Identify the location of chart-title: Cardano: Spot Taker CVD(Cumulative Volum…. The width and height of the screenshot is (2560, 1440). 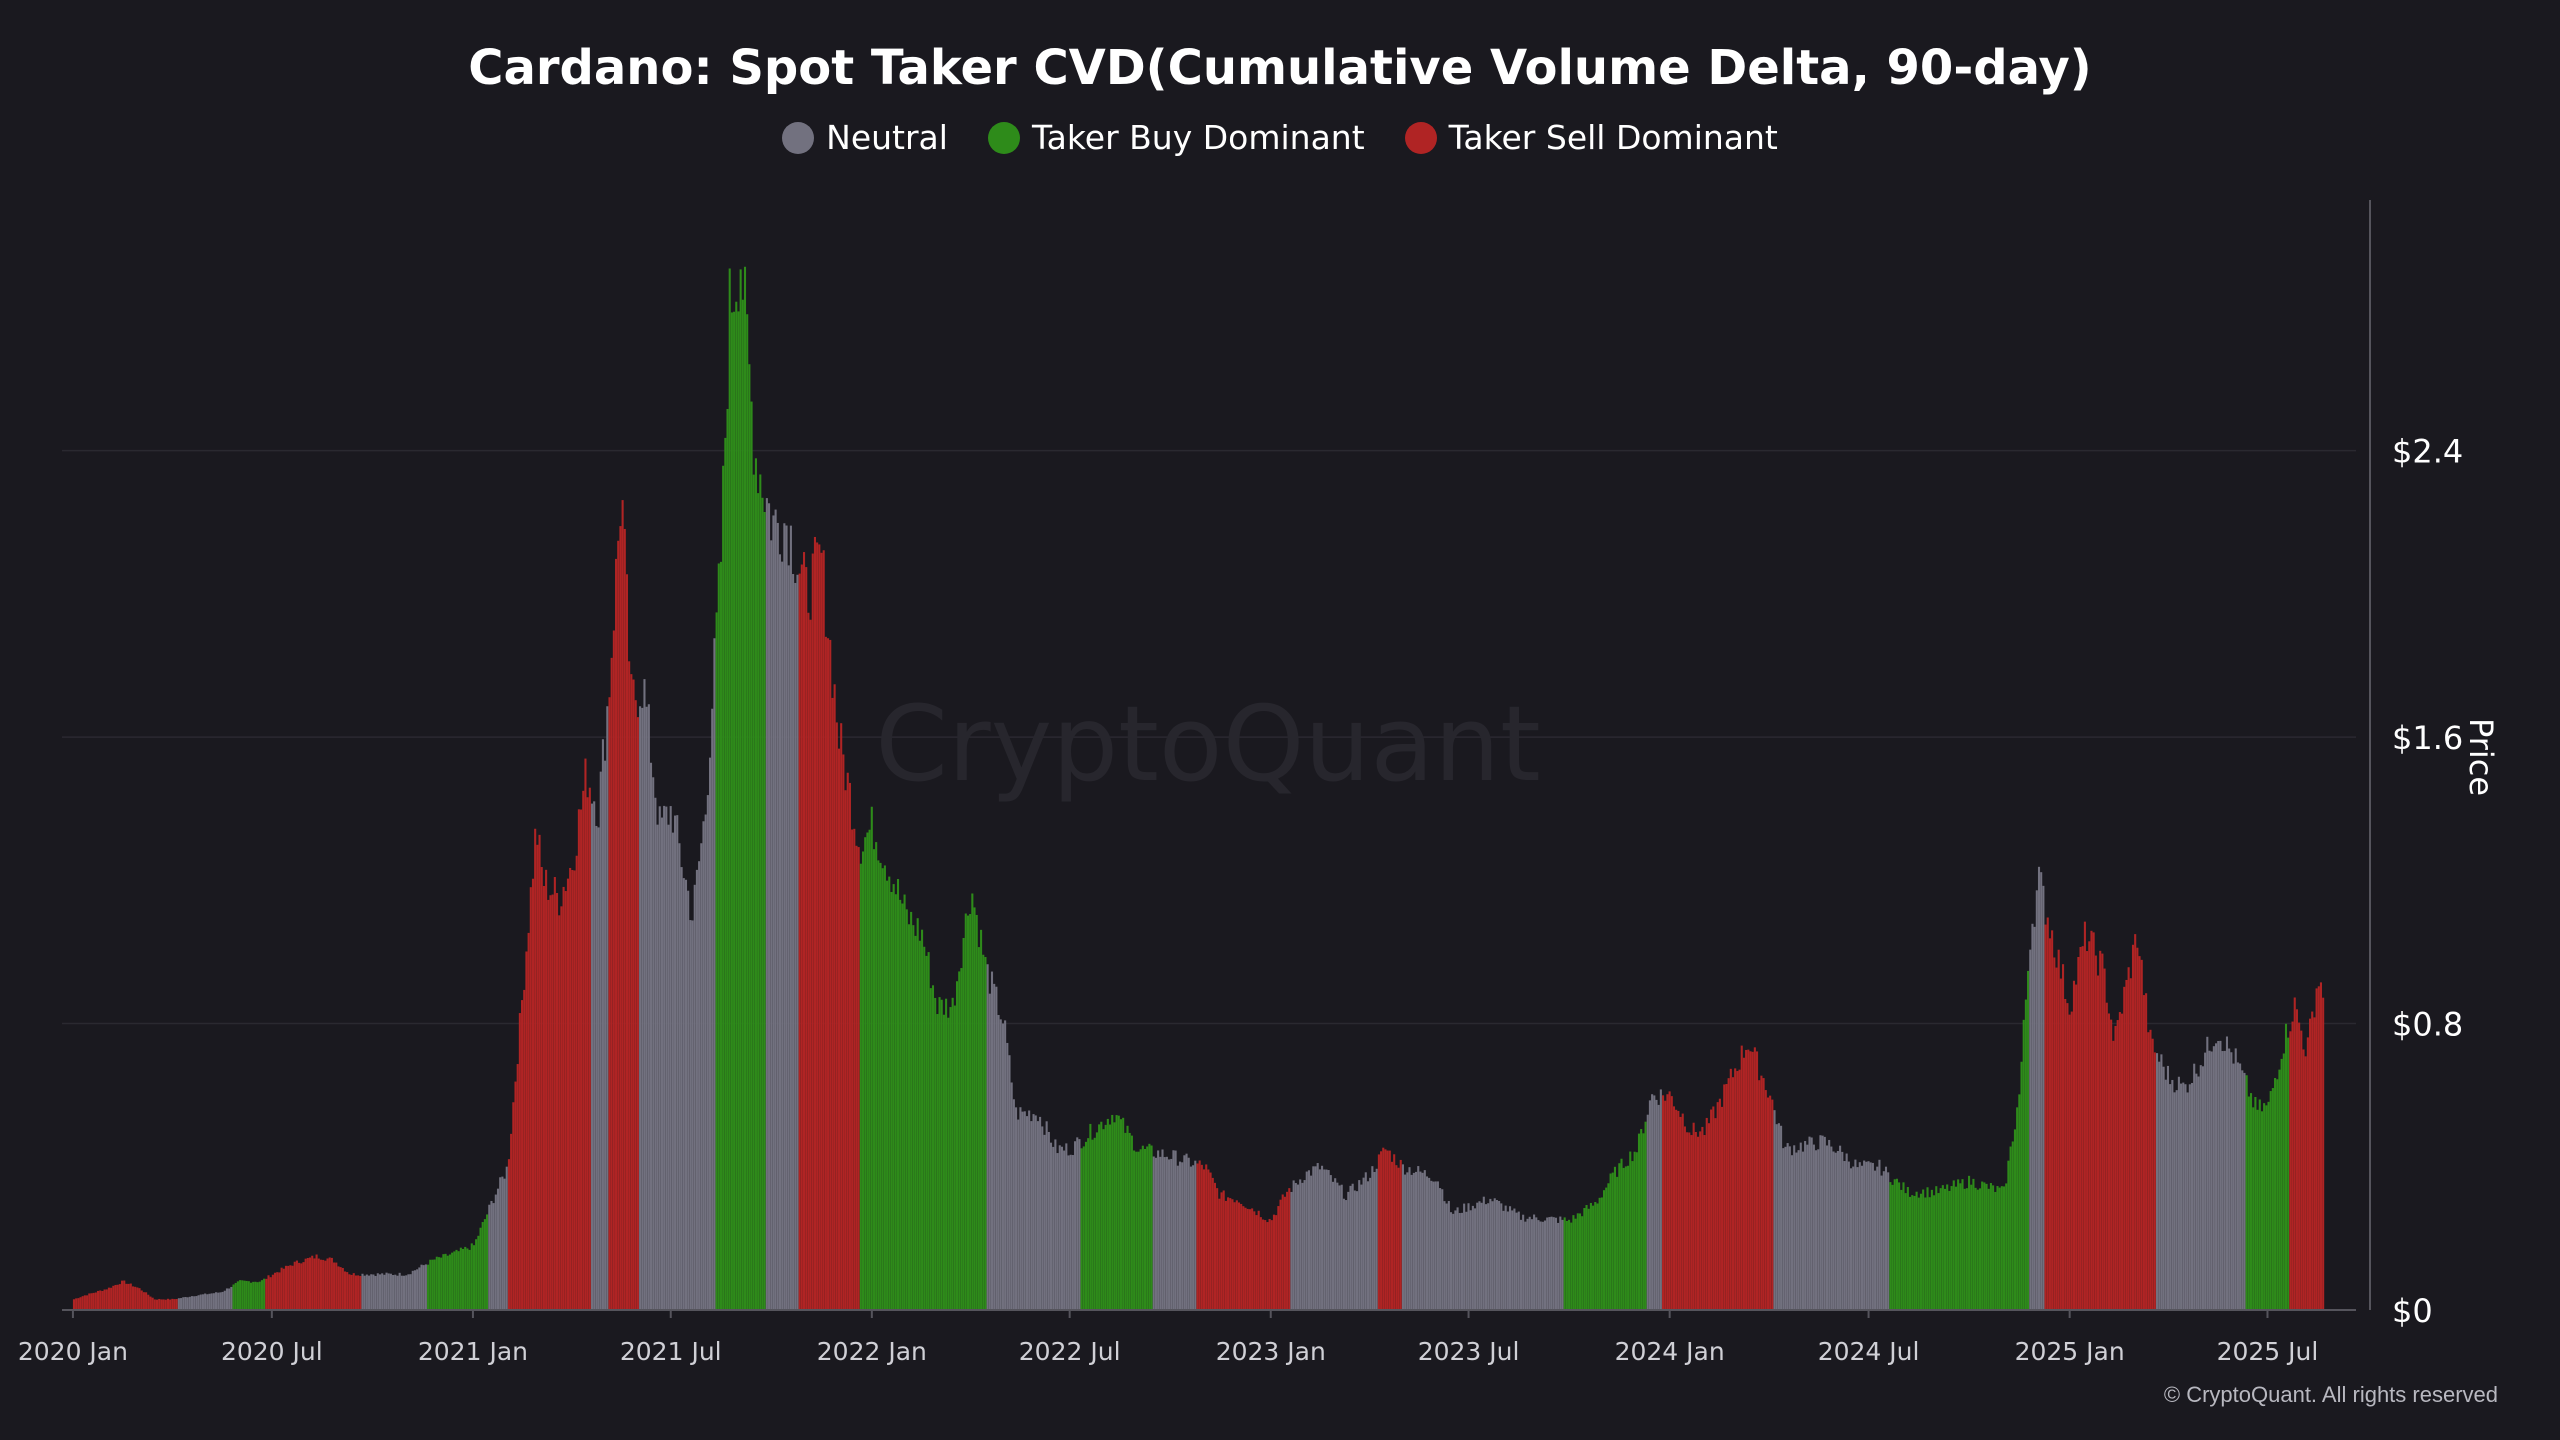
(1280, 68).